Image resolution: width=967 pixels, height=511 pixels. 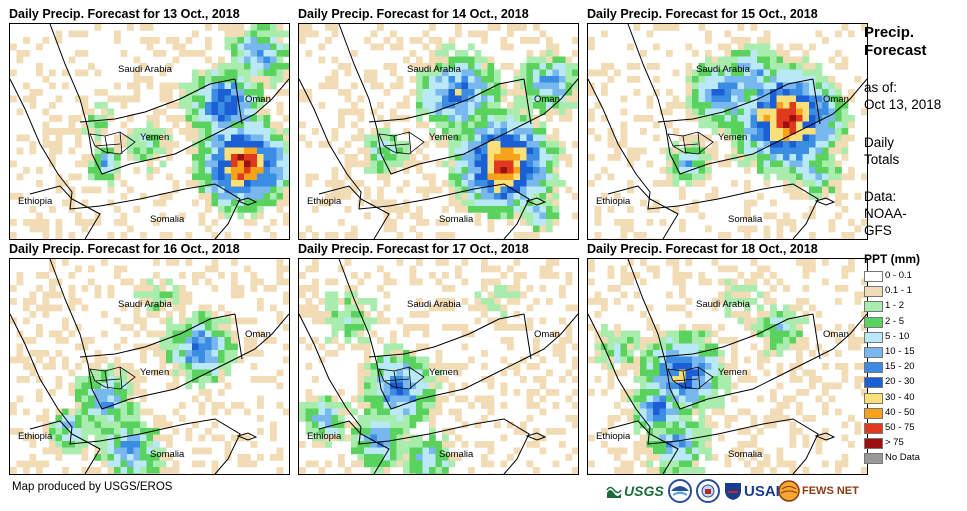 What do you see at coordinates (900, 382) in the screenshot?
I see `legend-label: 20 - 30` at bounding box center [900, 382].